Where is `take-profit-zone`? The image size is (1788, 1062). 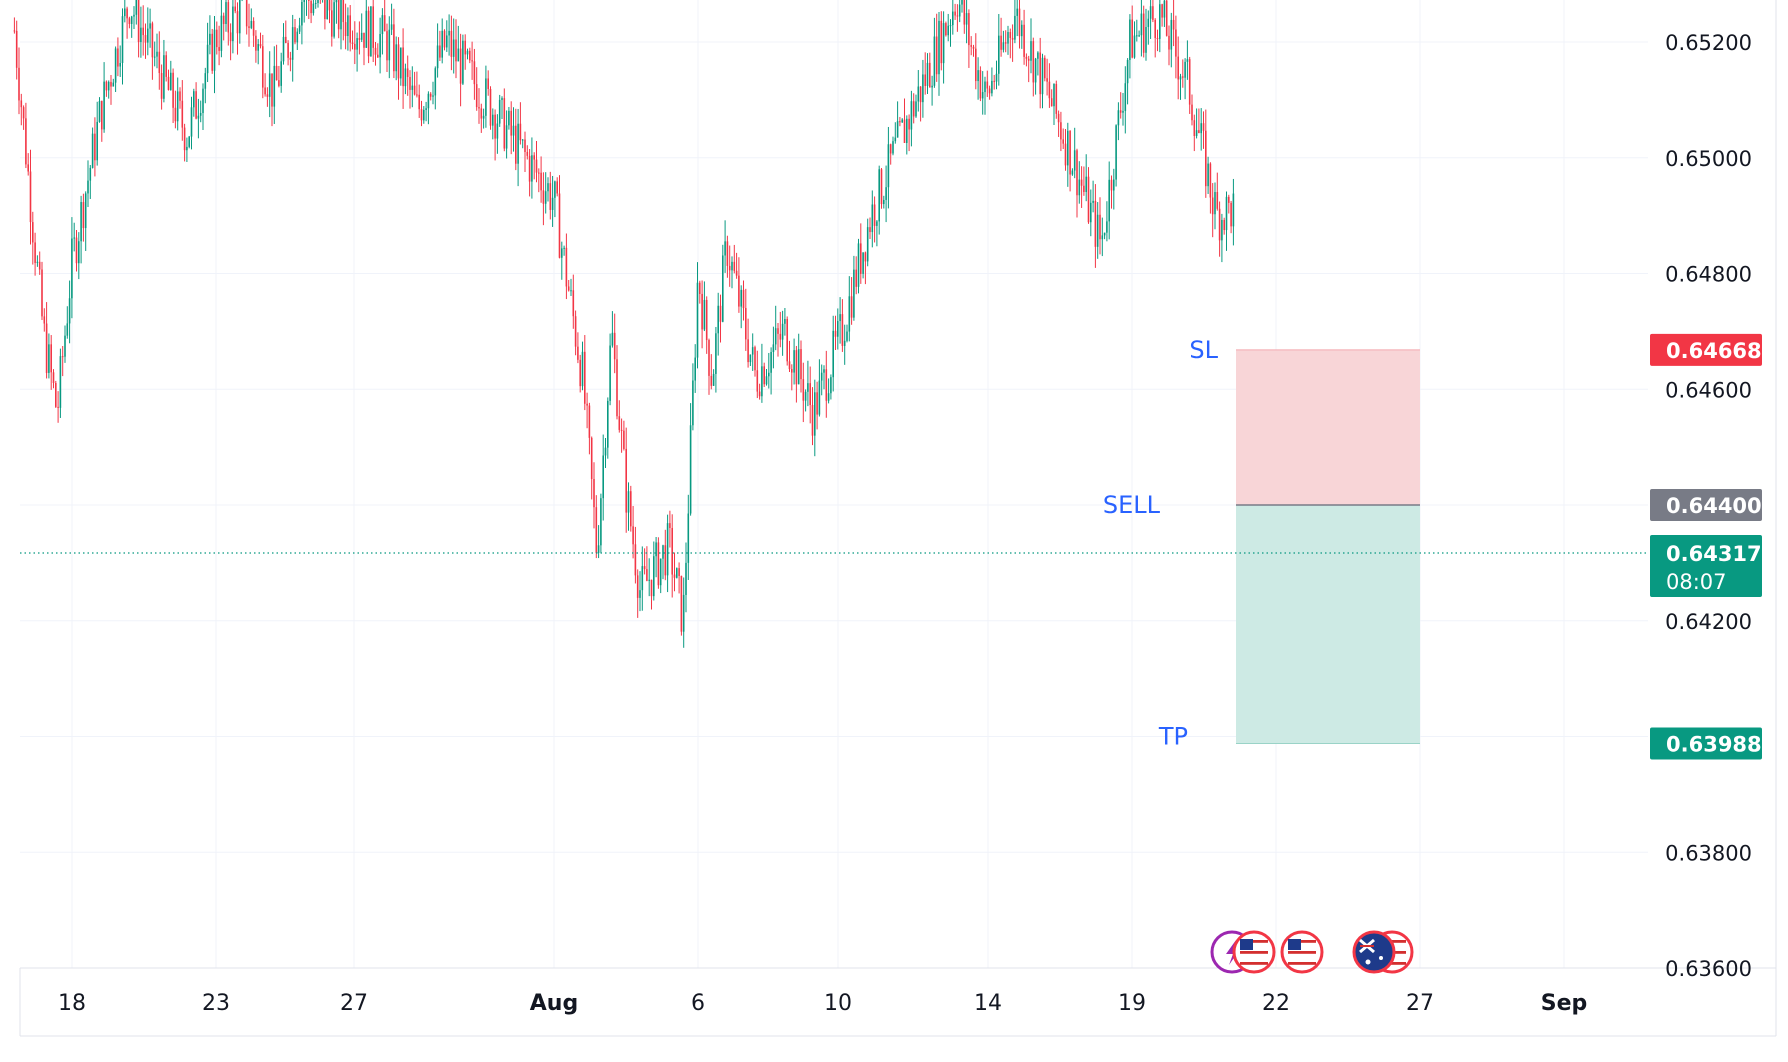 take-profit-zone is located at coordinates (1328, 624).